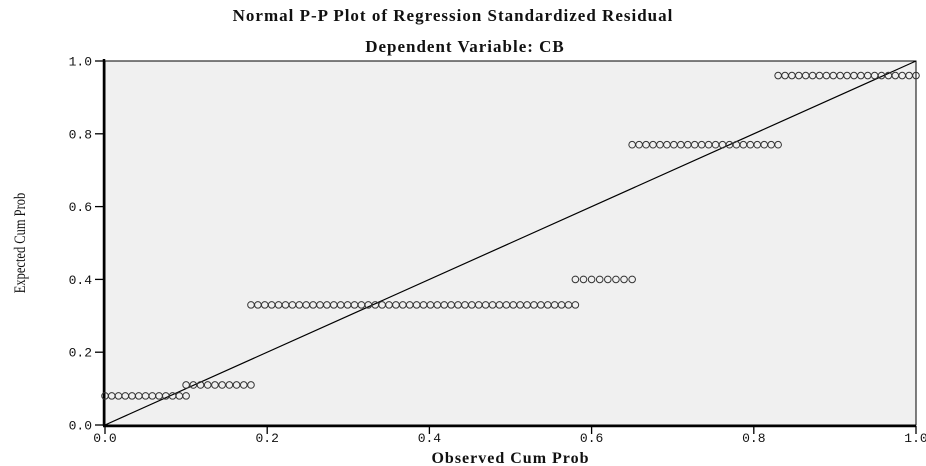 The height and width of the screenshot is (466, 926). What do you see at coordinates (80, 62) in the screenshot?
I see `y-tick-label: 1.0` at bounding box center [80, 62].